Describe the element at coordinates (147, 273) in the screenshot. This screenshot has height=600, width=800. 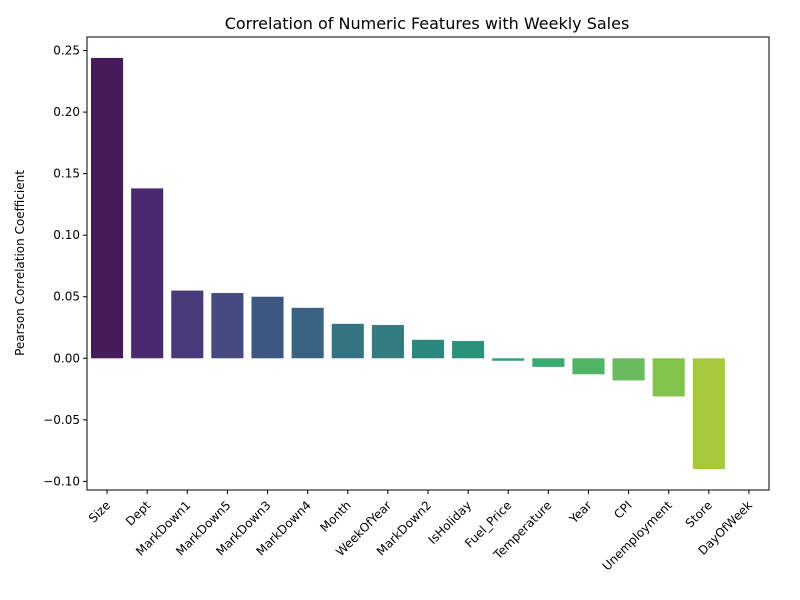
I see `bar-dept` at that location.